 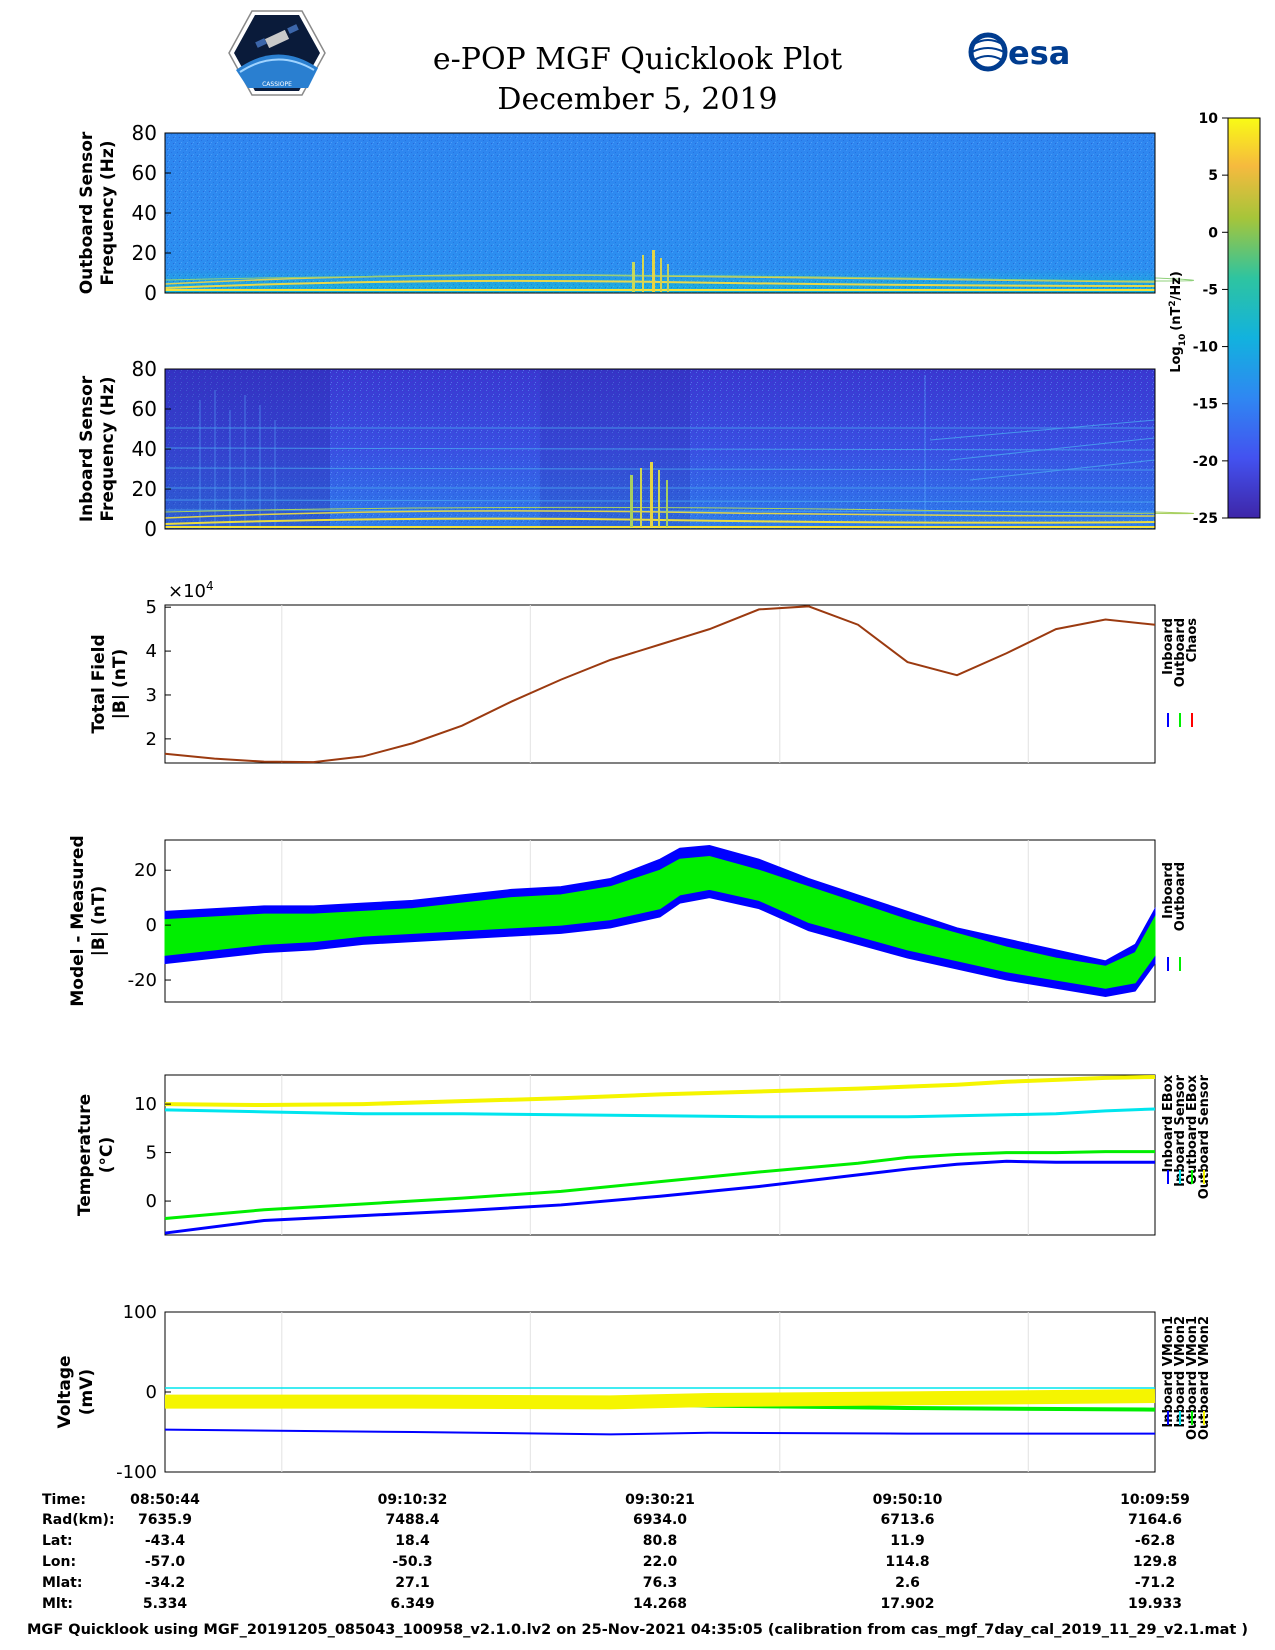 What do you see at coordinates (85, 1155) in the screenshot?
I see `temperature-ylabel-line1: Temperature` at bounding box center [85, 1155].